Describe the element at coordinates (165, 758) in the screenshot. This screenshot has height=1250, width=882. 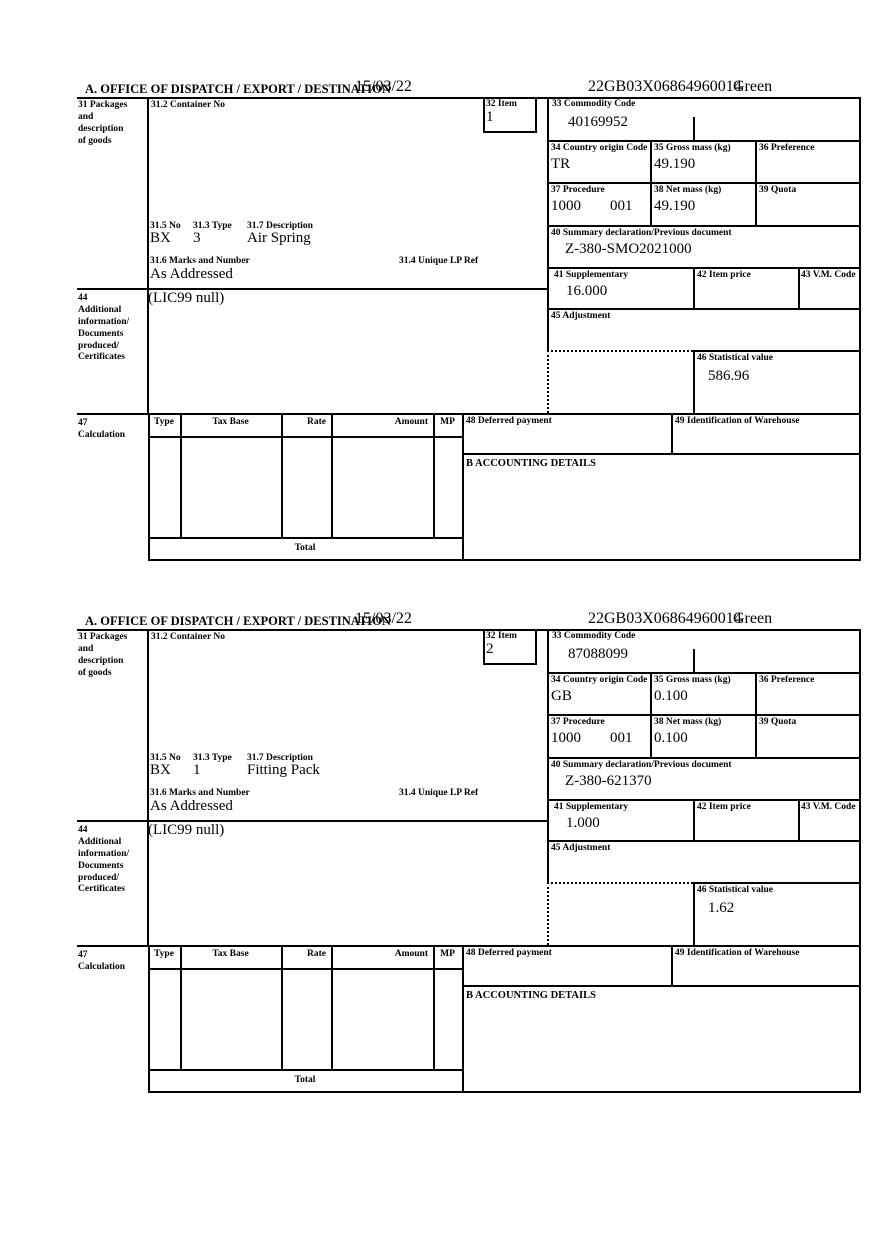
I see `package-no-label: 31.5 No` at that location.